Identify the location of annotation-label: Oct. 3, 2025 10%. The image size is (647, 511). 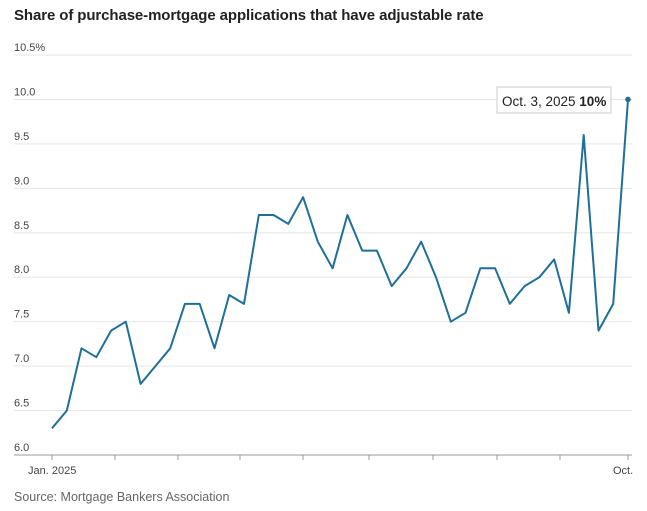
(554, 101).